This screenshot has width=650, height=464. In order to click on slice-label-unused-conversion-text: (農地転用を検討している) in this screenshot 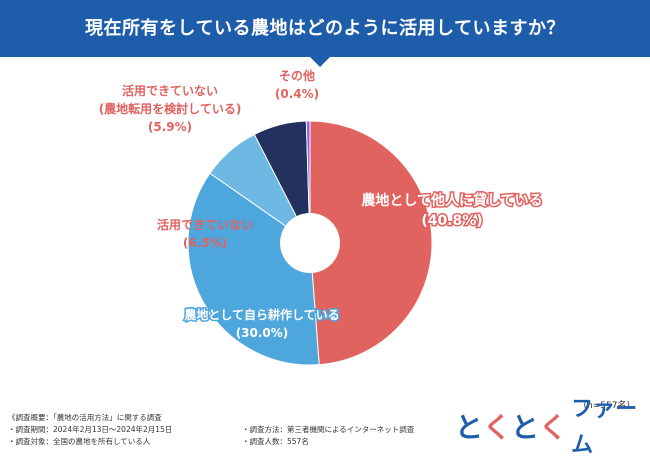, I will do `click(170, 108)`.